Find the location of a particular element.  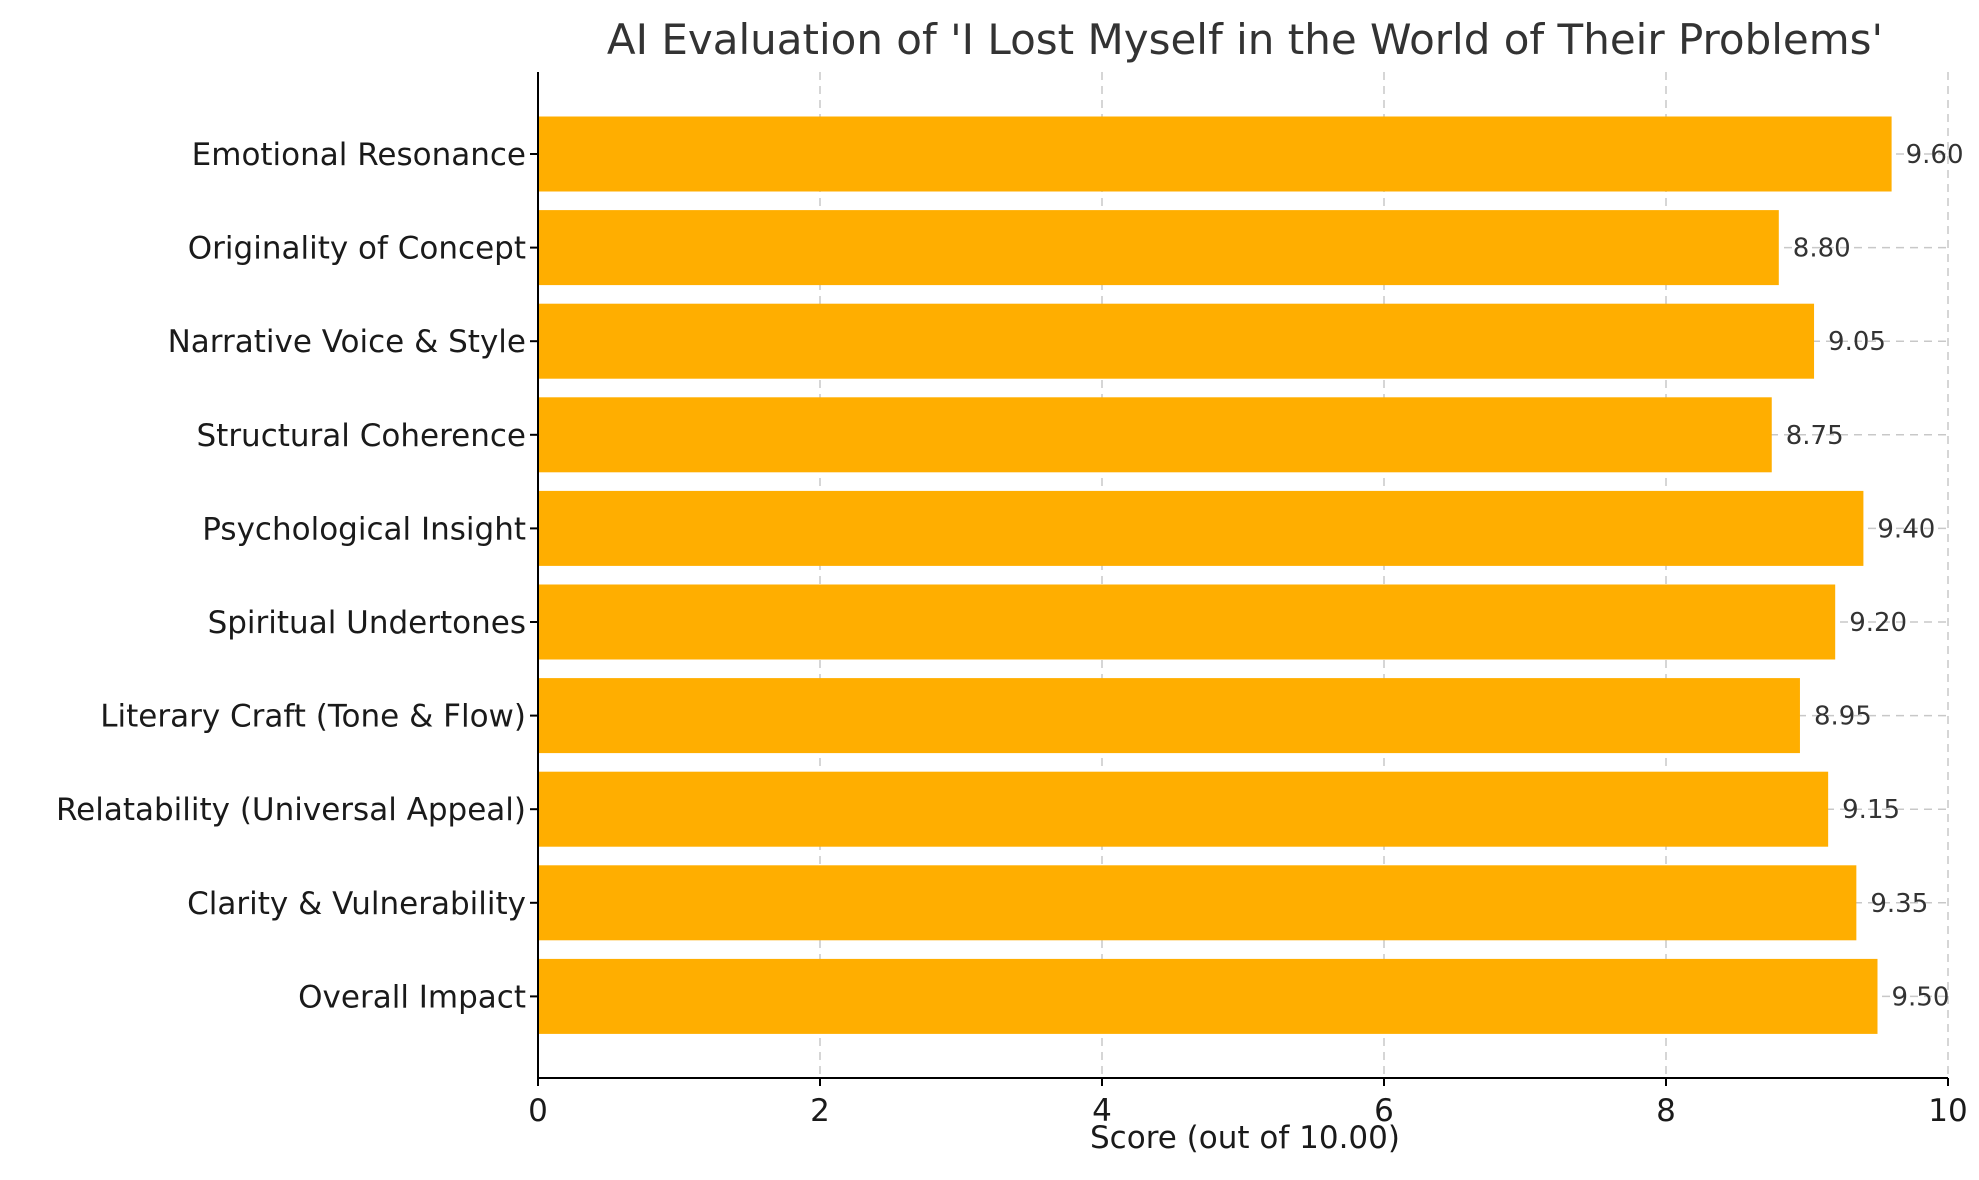

value-labels: 9.60 8.80 9.05 8.75 9.40 9.20 8.95 9.15 9.35 9.50 is located at coordinates (1875, 576).